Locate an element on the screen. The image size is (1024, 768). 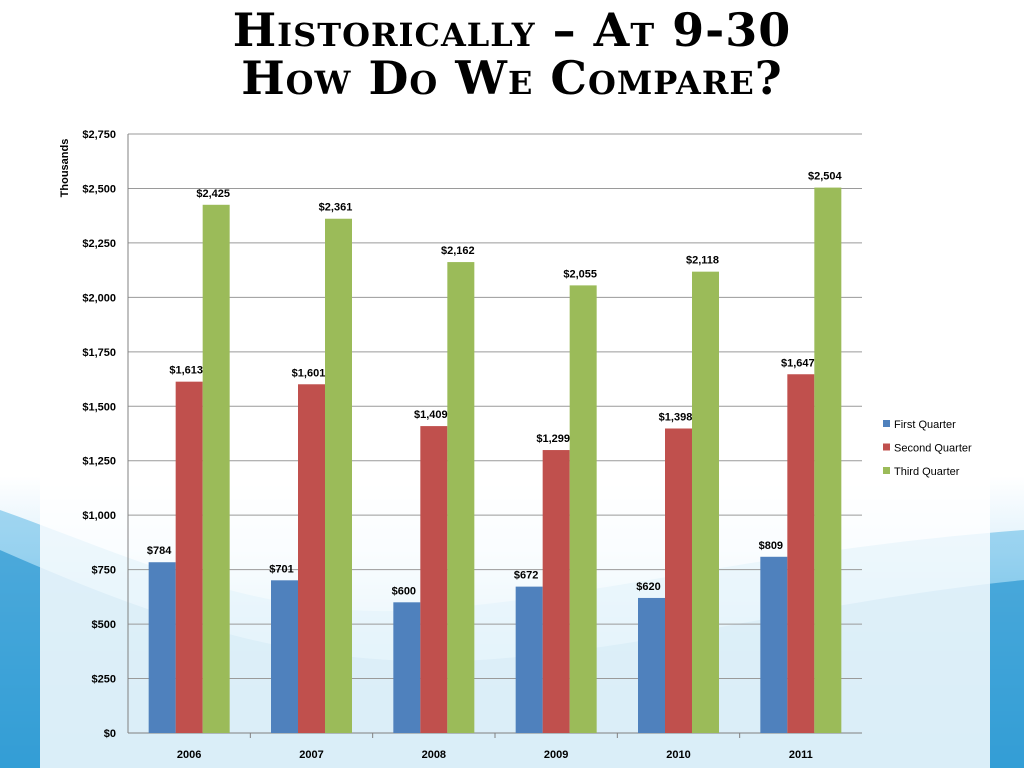
y-tick-label: $2,250 is located at coordinates (99, 244).